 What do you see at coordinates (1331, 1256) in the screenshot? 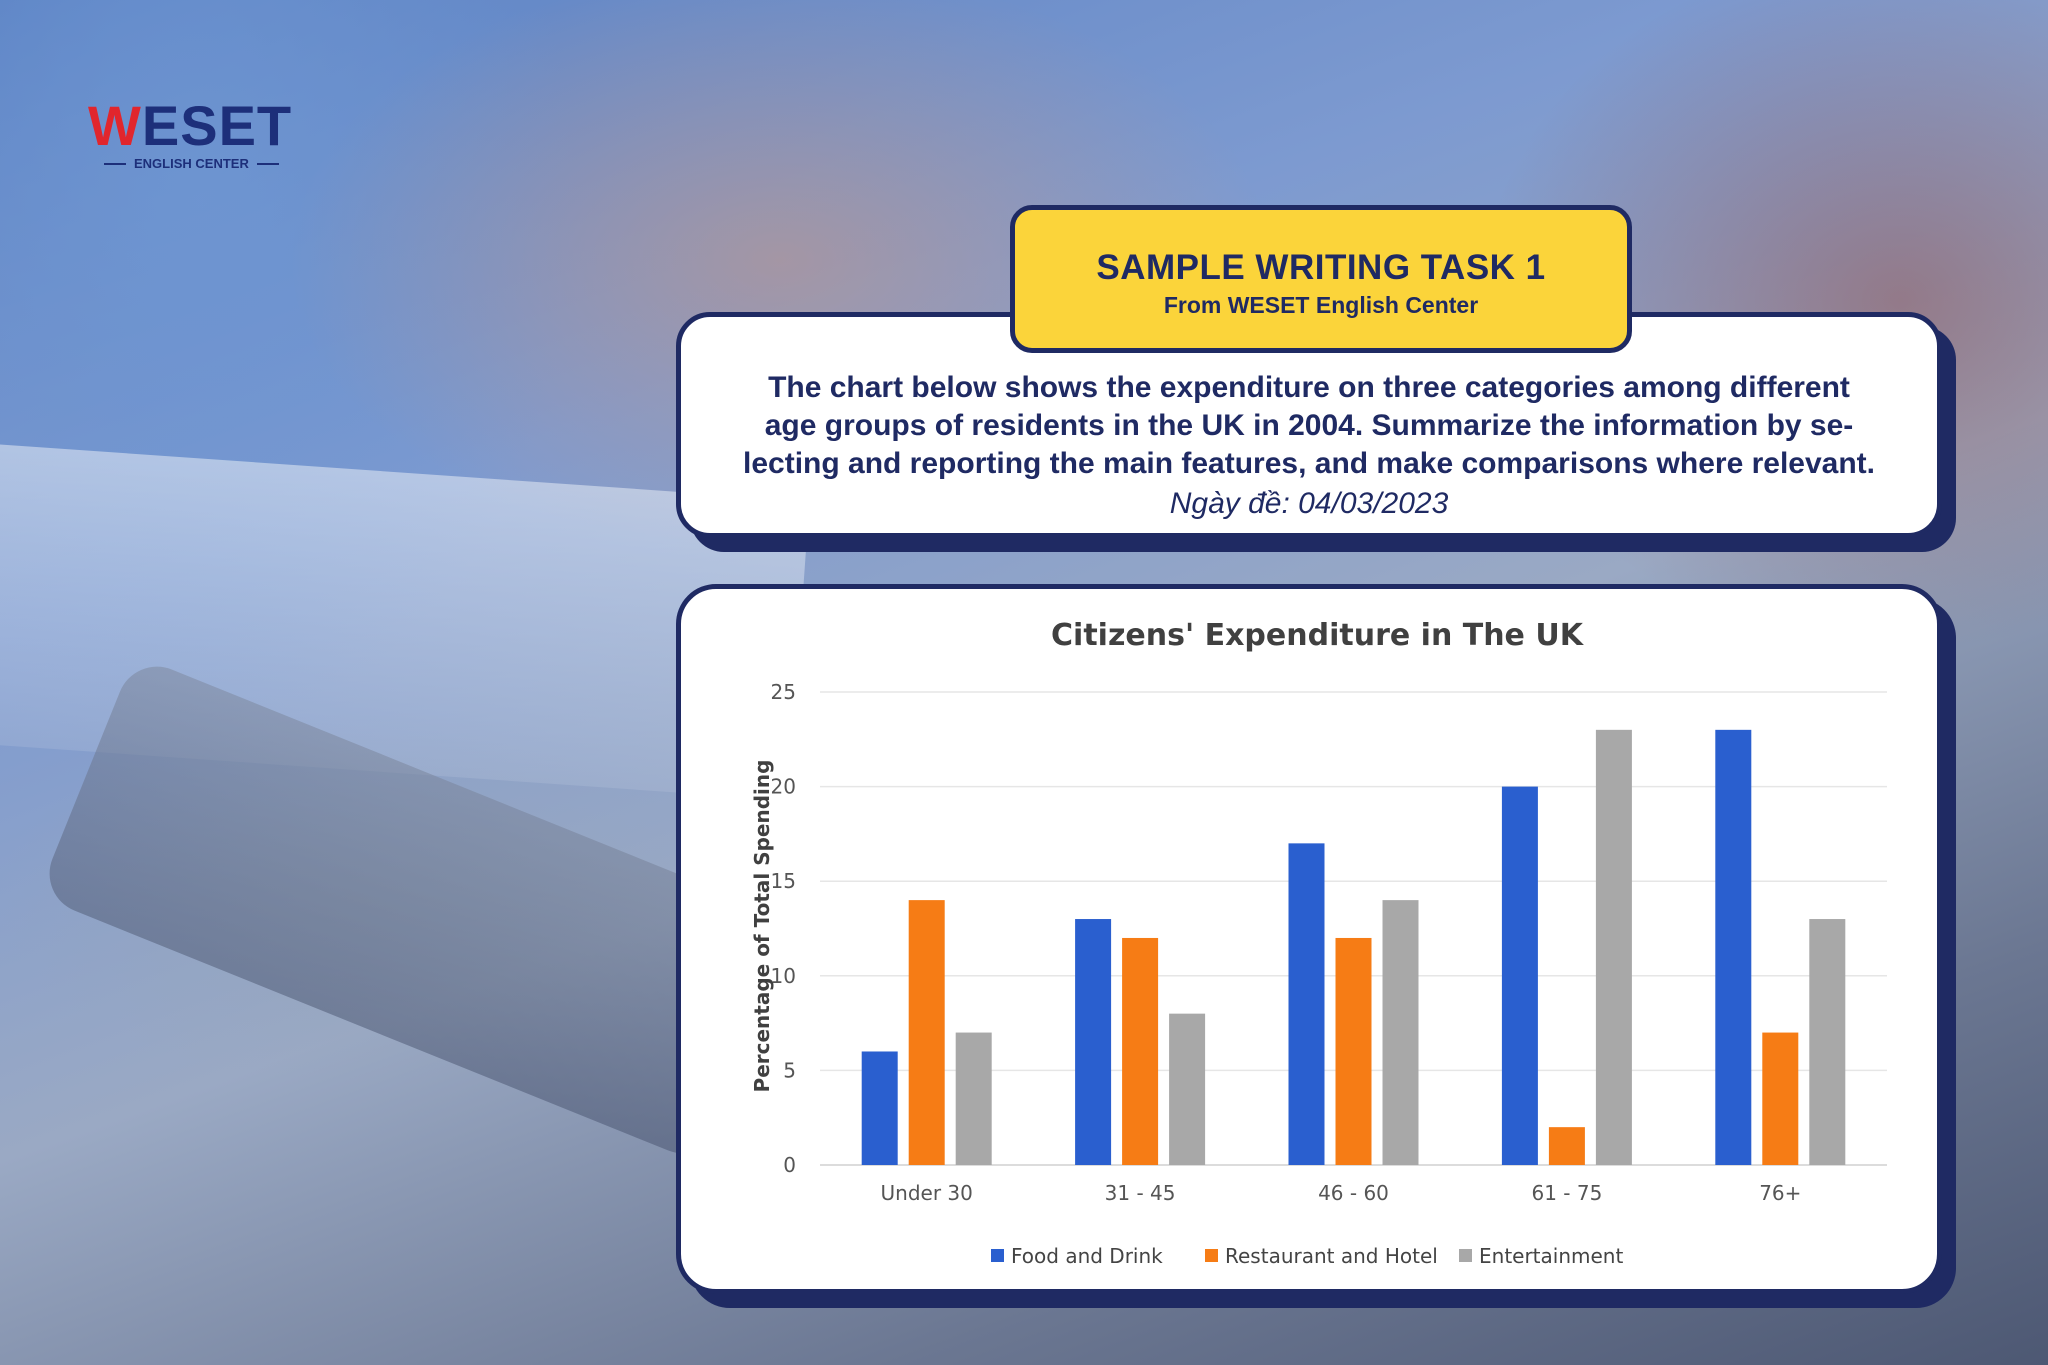
I see `legend-label: Restaurant and Hotel` at bounding box center [1331, 1256].